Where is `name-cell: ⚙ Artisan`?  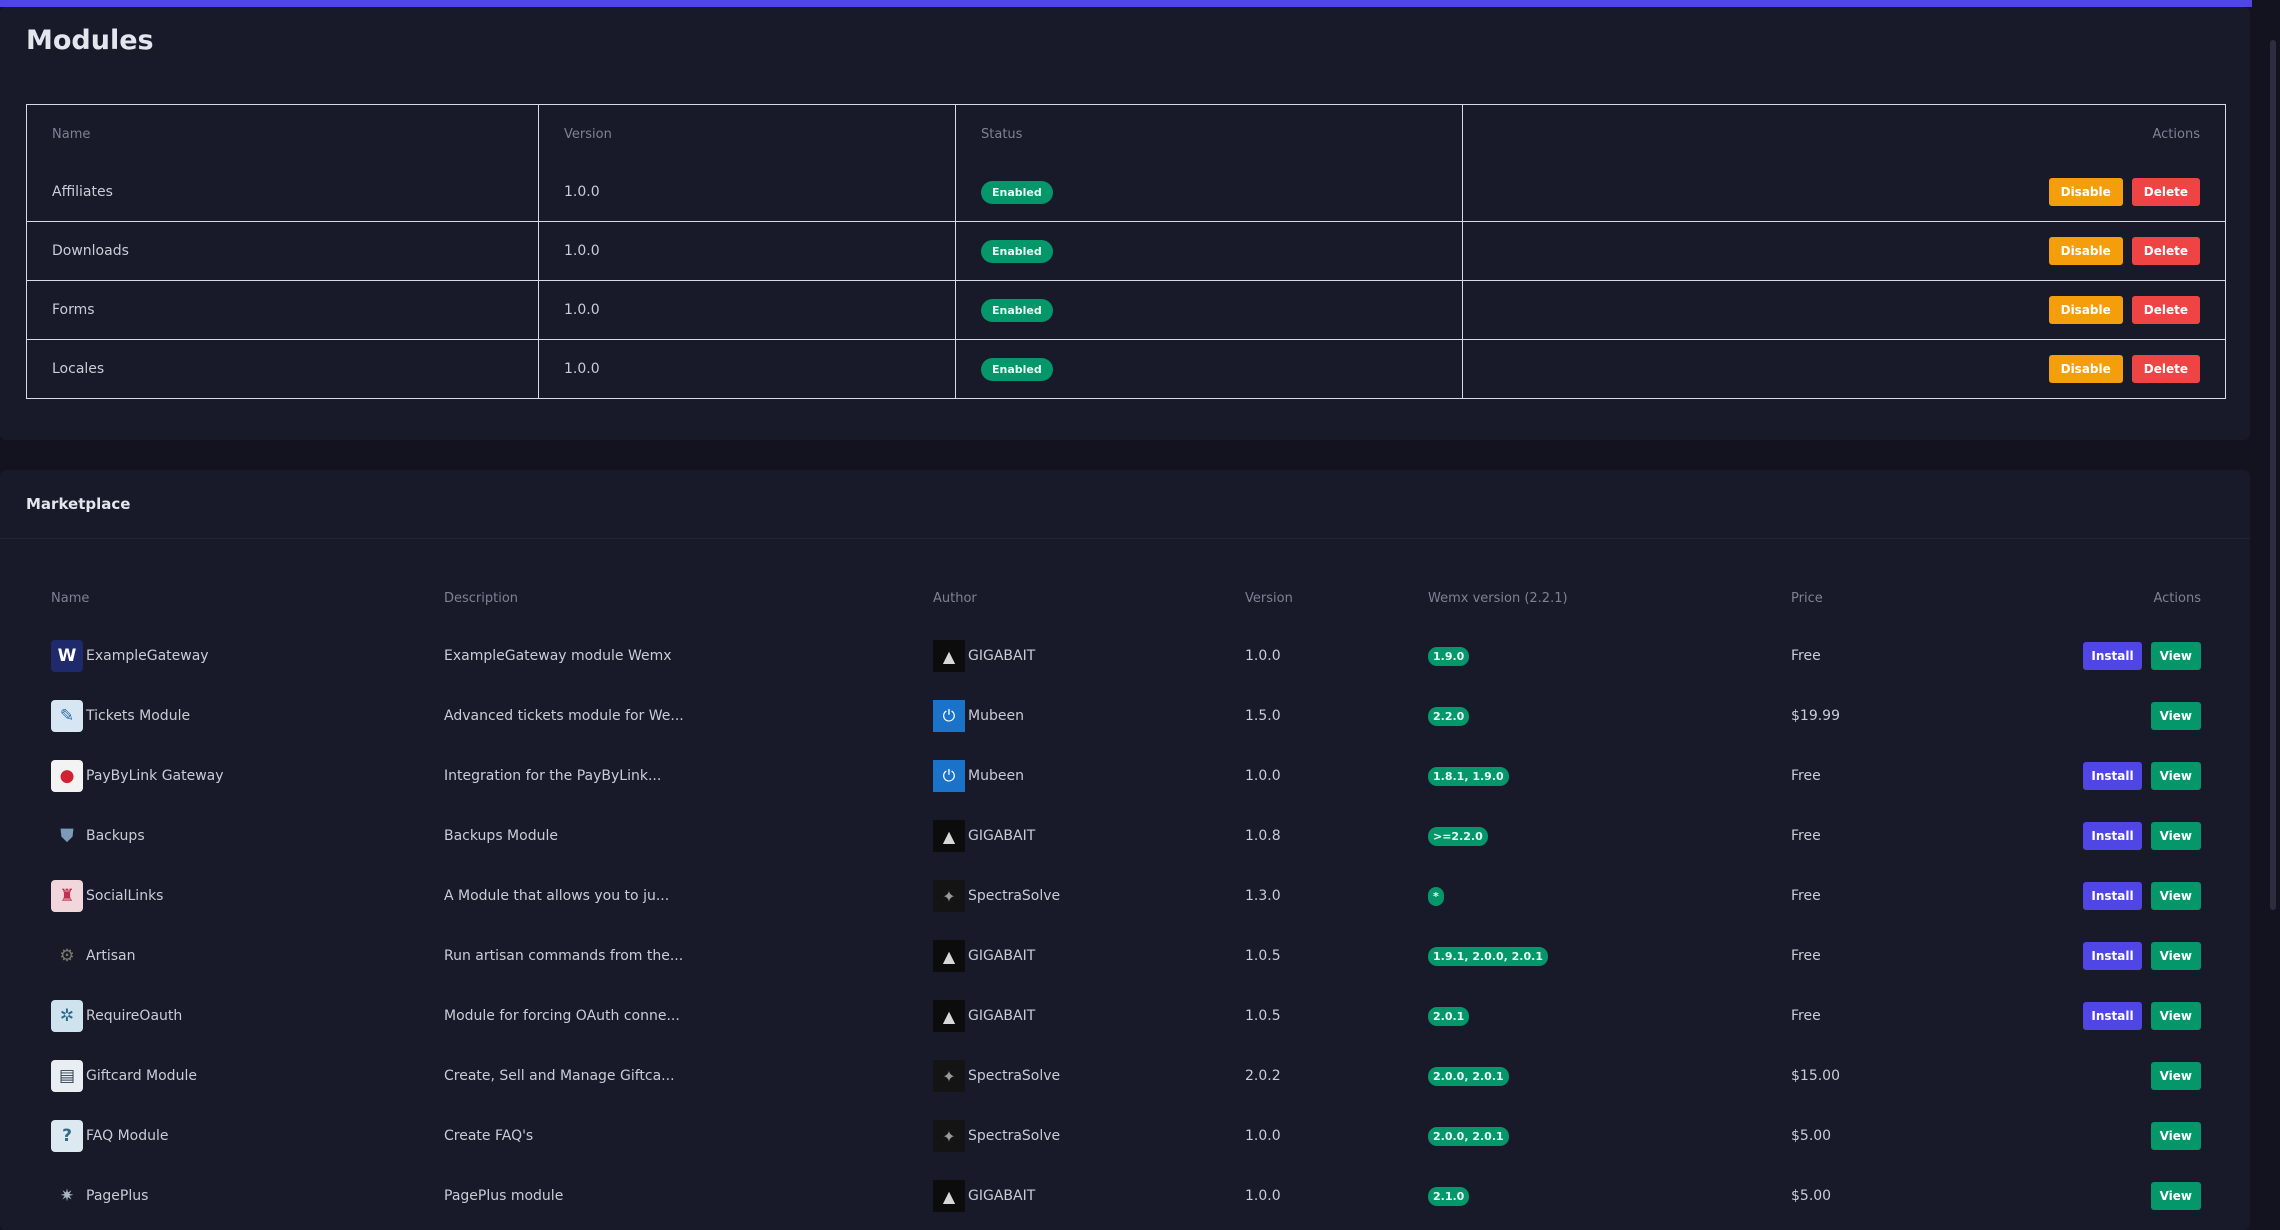
name-cell: ⚙ Artisan is located at coordinates (222, 956).